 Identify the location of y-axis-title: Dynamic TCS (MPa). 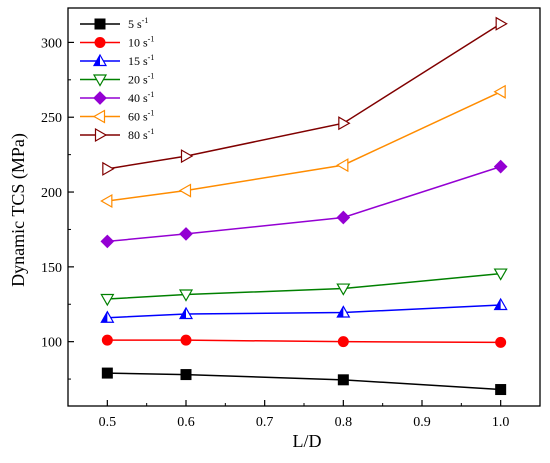
(18, 210).